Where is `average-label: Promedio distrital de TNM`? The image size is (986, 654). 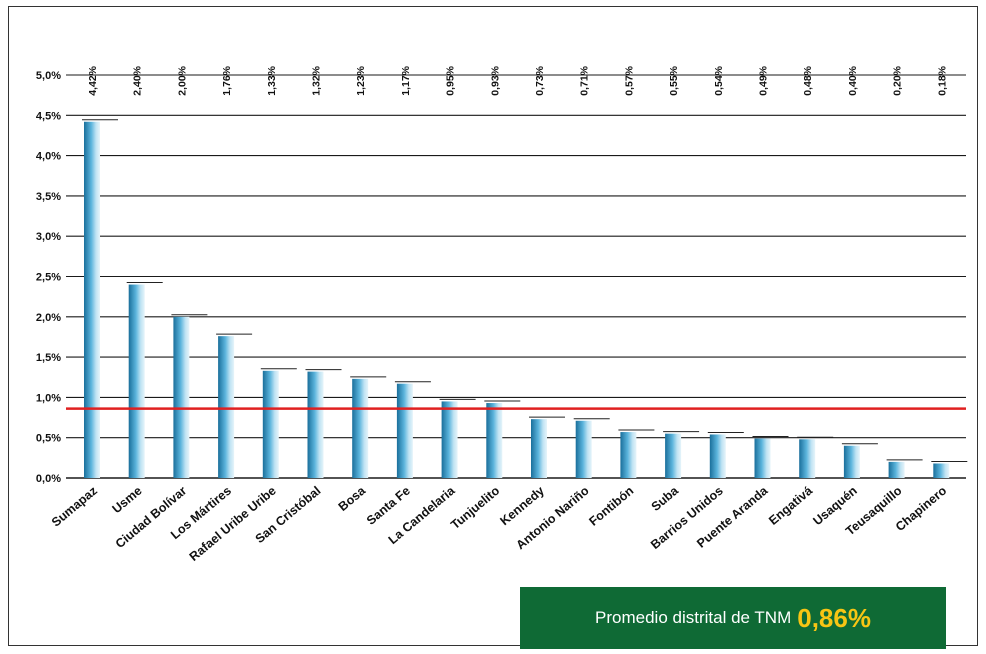 average-label: Promedio distrital de TNM is located at coordinates (693, 617).